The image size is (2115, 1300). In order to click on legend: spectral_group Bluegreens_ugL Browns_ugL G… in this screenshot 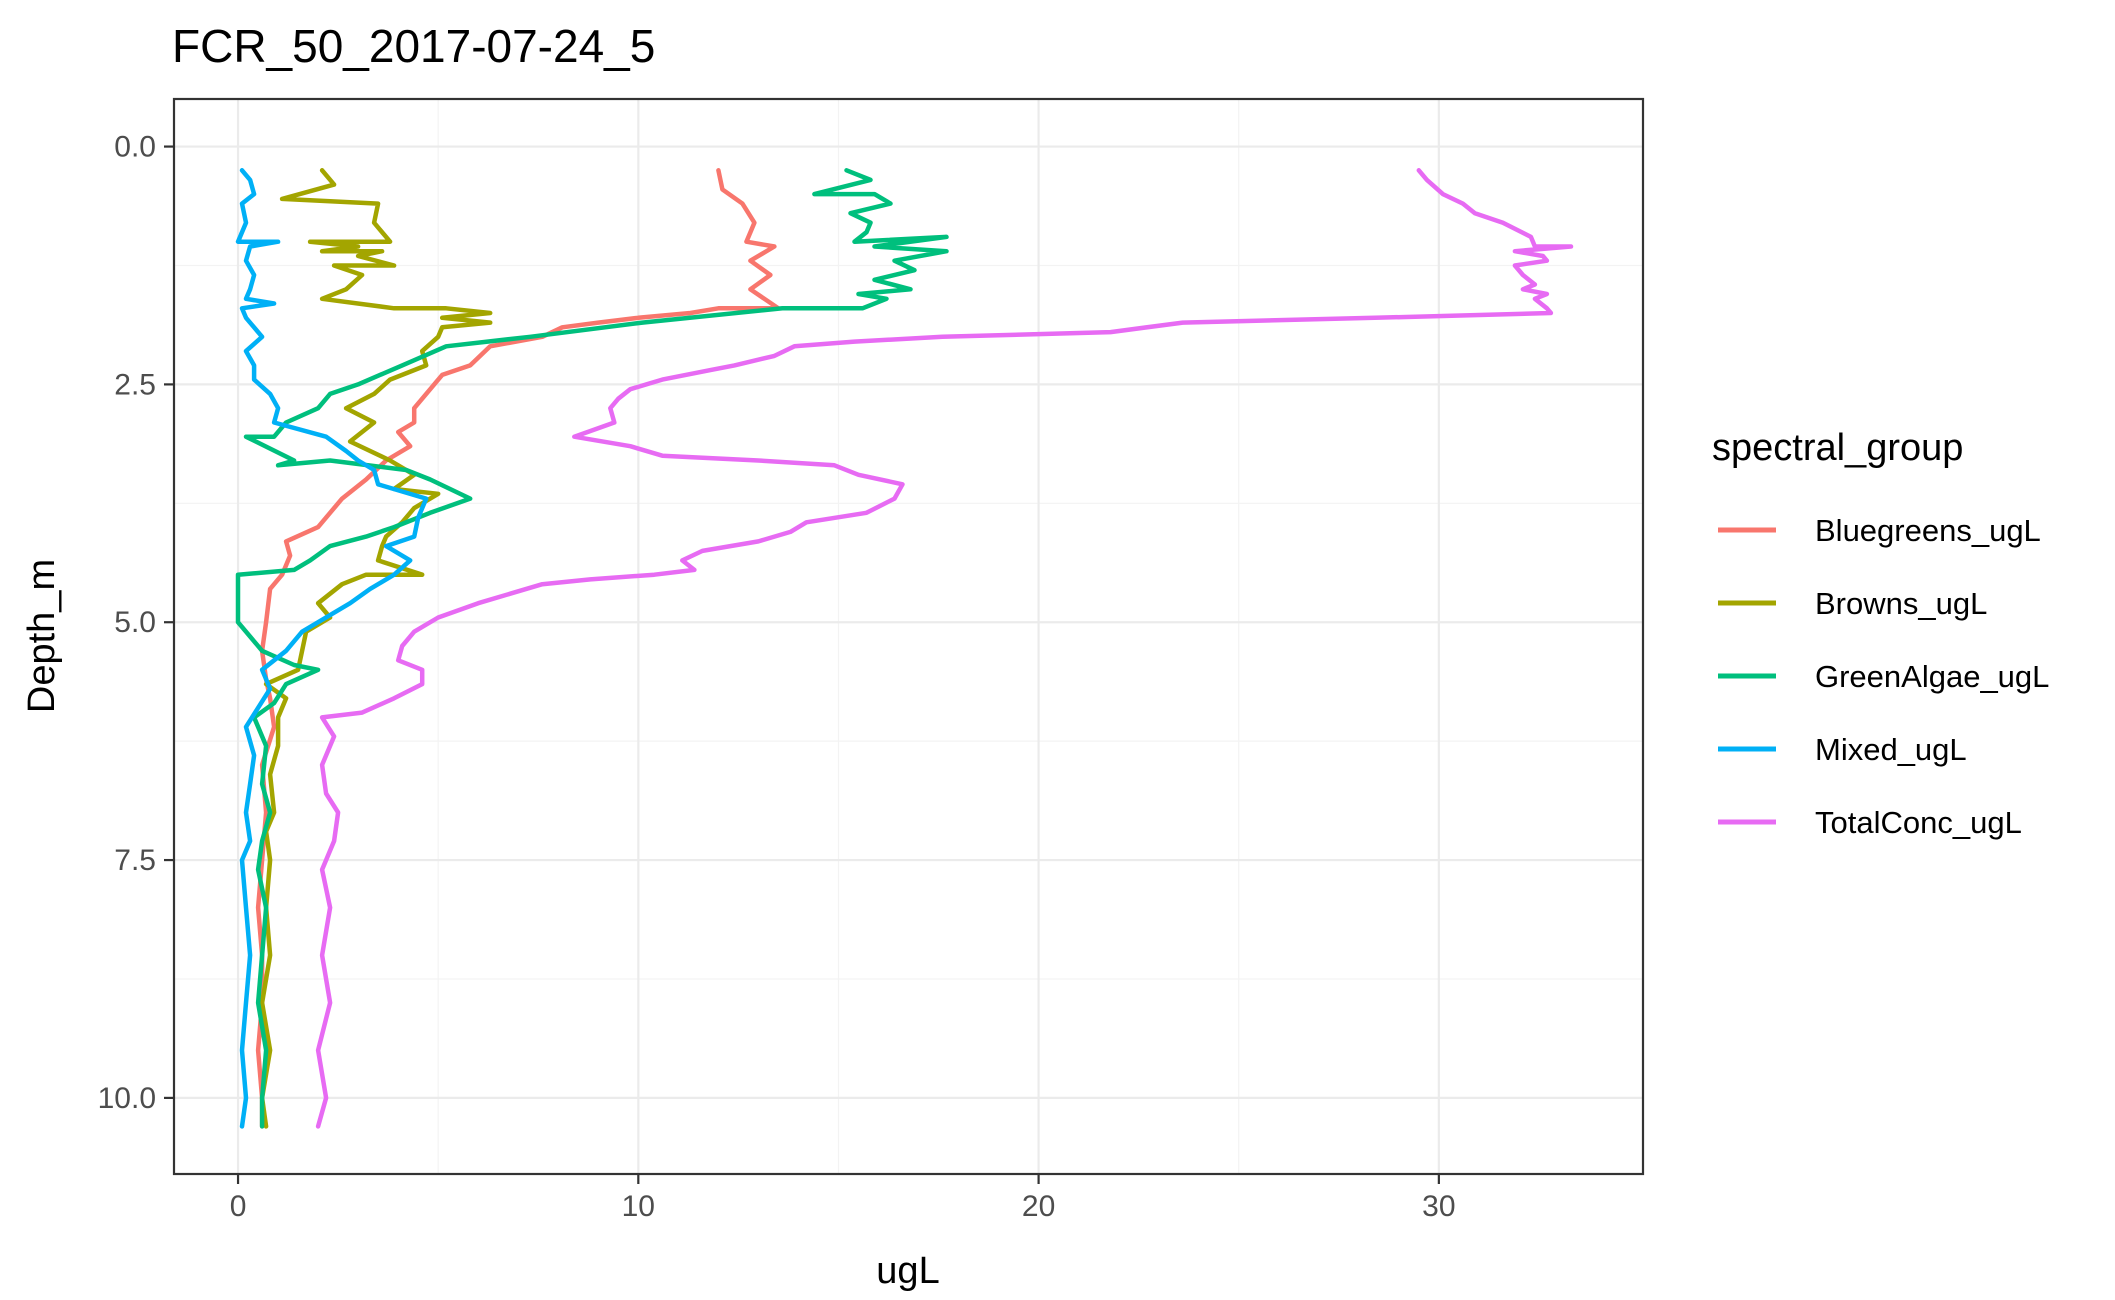, I will do `click(1880, 633)`.